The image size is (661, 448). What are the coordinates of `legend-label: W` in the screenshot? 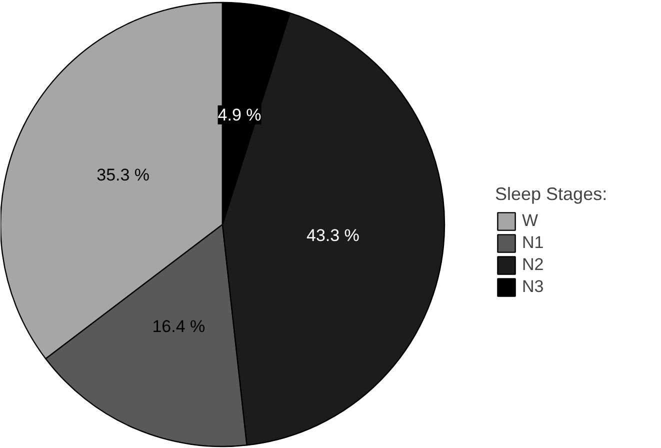 It's located at (531, 221).